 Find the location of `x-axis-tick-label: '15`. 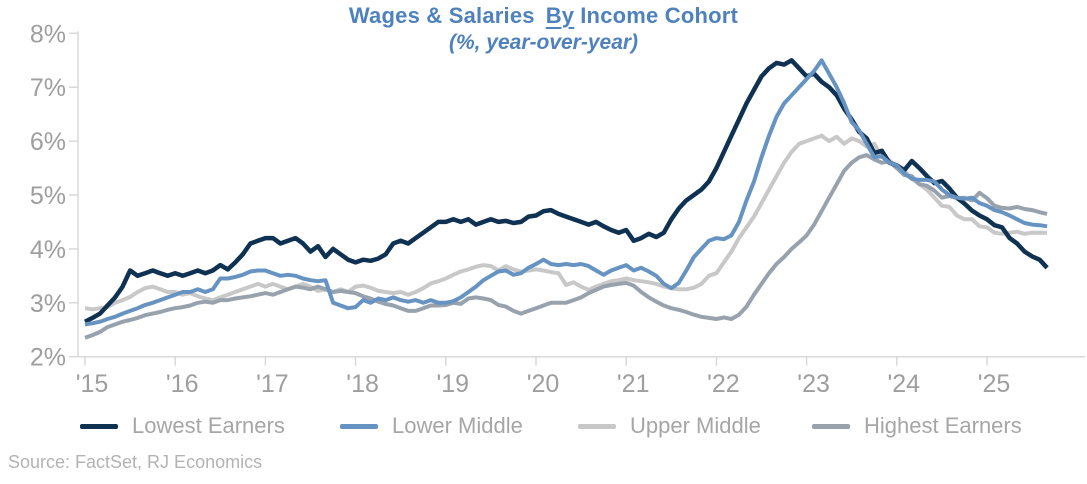

x-axis-tick-label: '15 is located at coordinates (92, 384).